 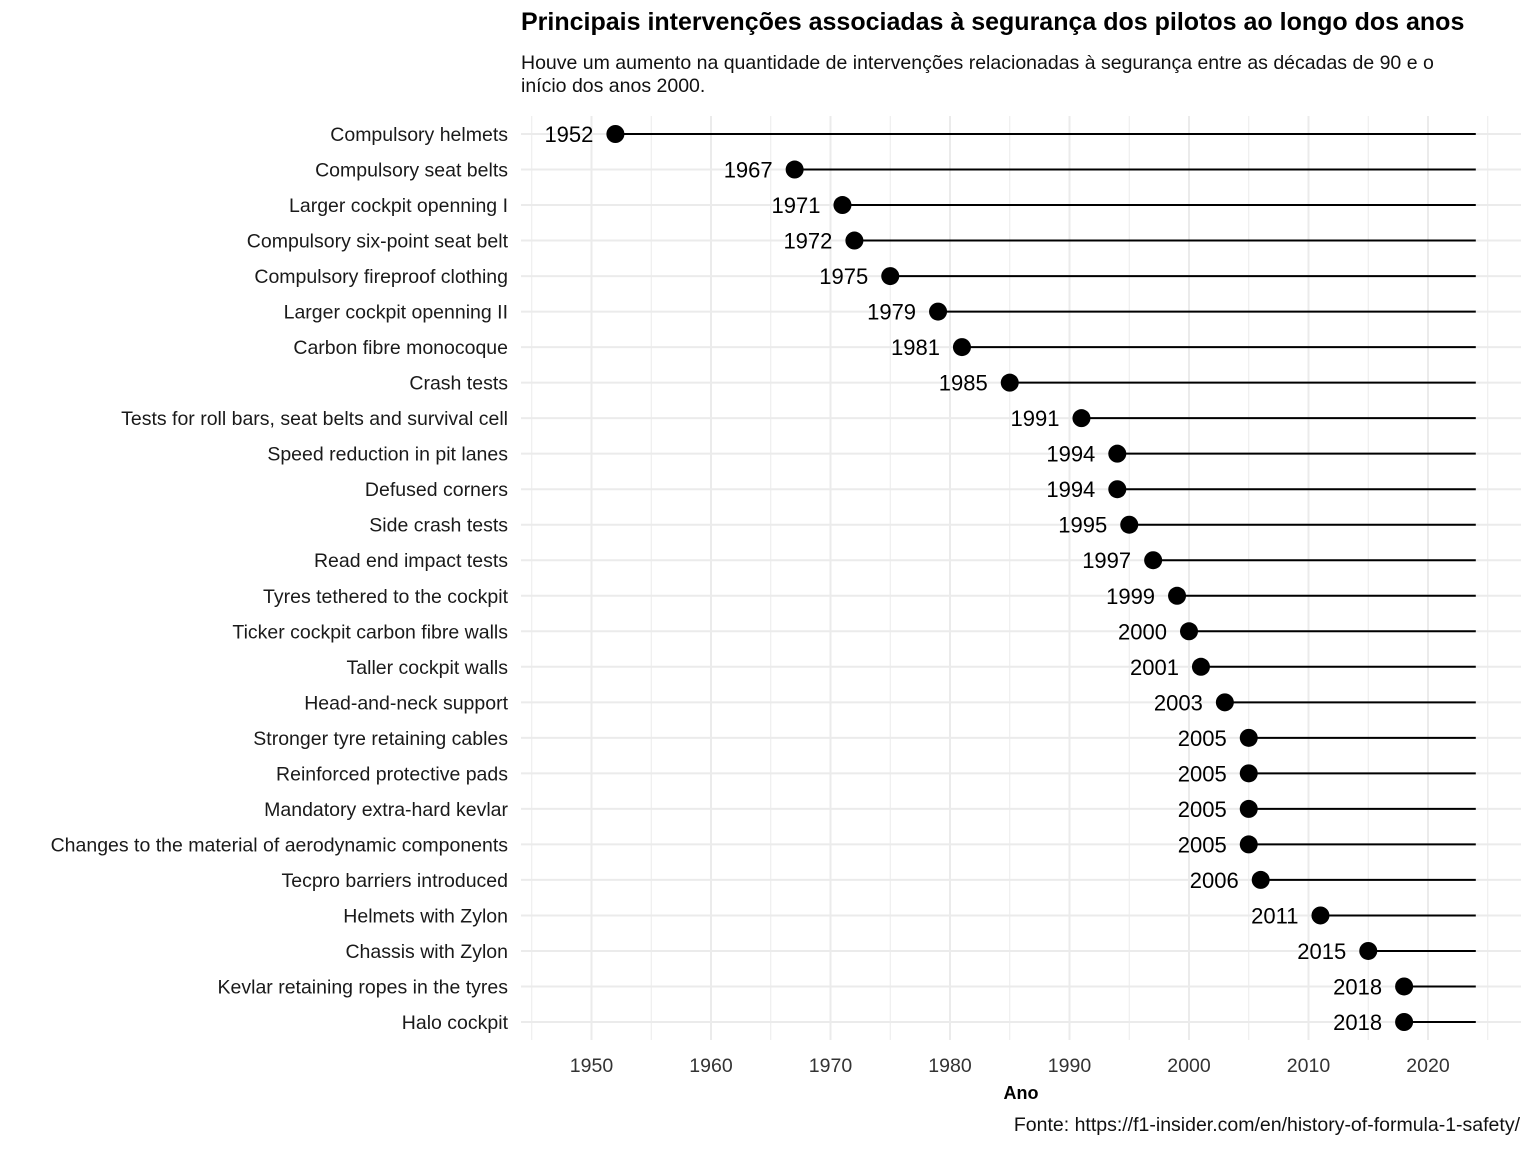 I want to click on x-tick-label: 1970, so click(x=831, y=1066).